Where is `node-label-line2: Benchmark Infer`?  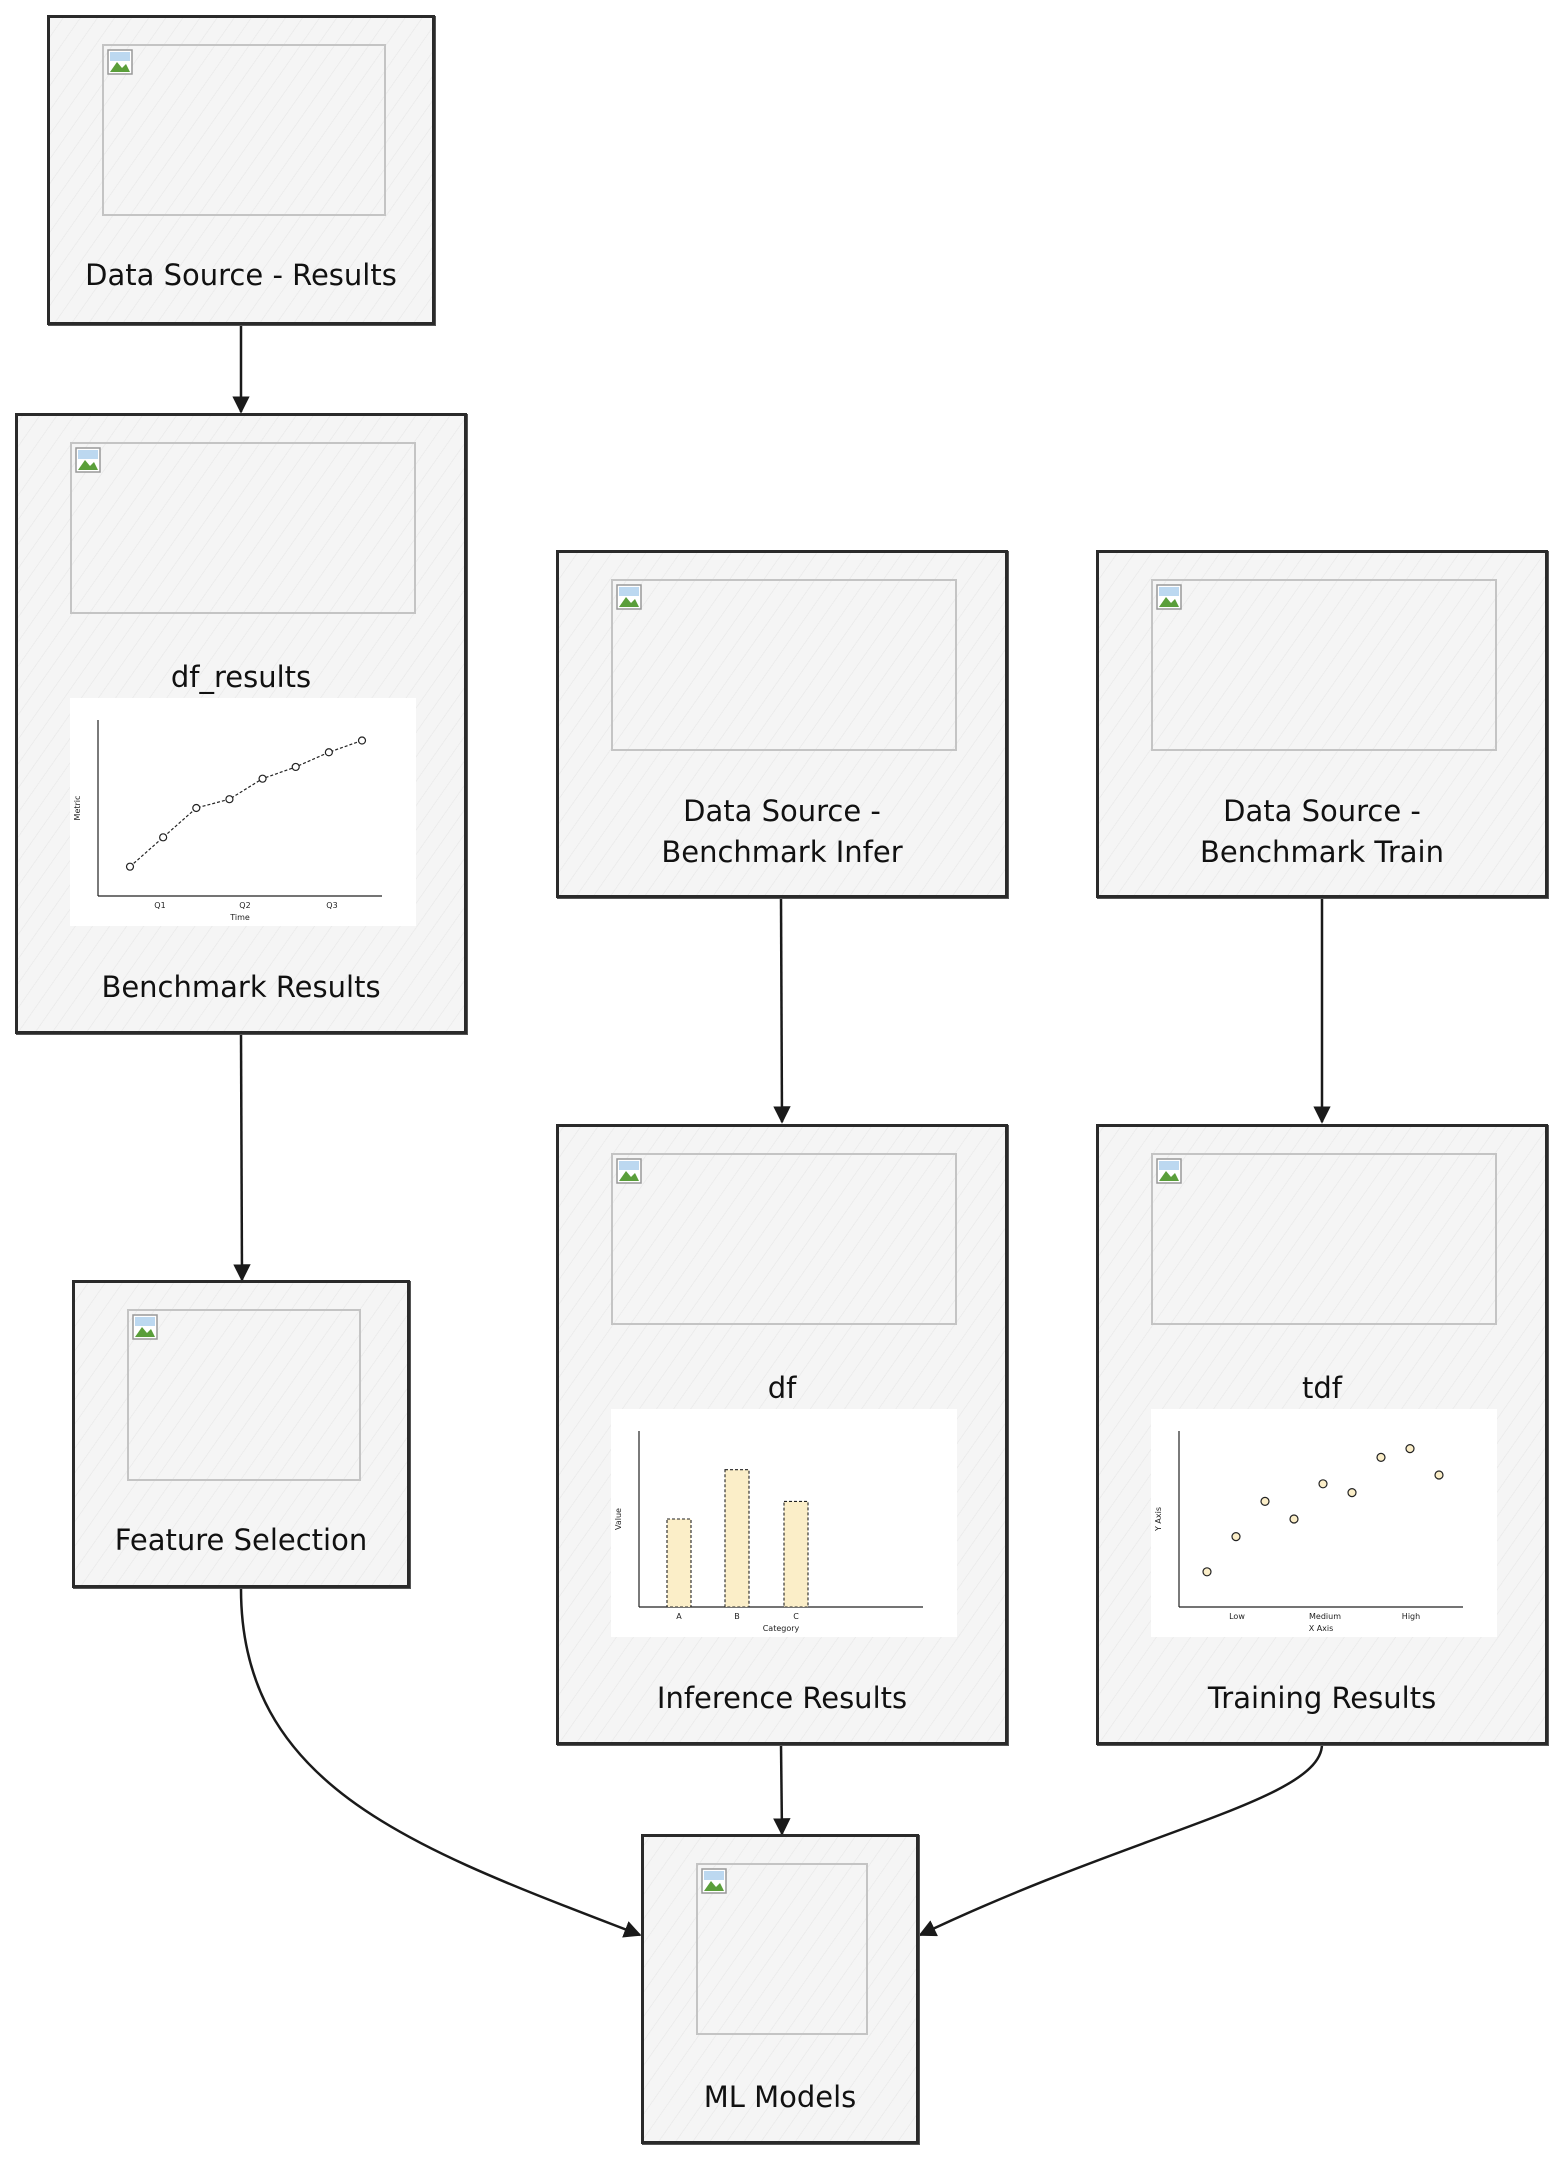 node-label-line2: Benchmark Infer is located at coordinates (782, 852).